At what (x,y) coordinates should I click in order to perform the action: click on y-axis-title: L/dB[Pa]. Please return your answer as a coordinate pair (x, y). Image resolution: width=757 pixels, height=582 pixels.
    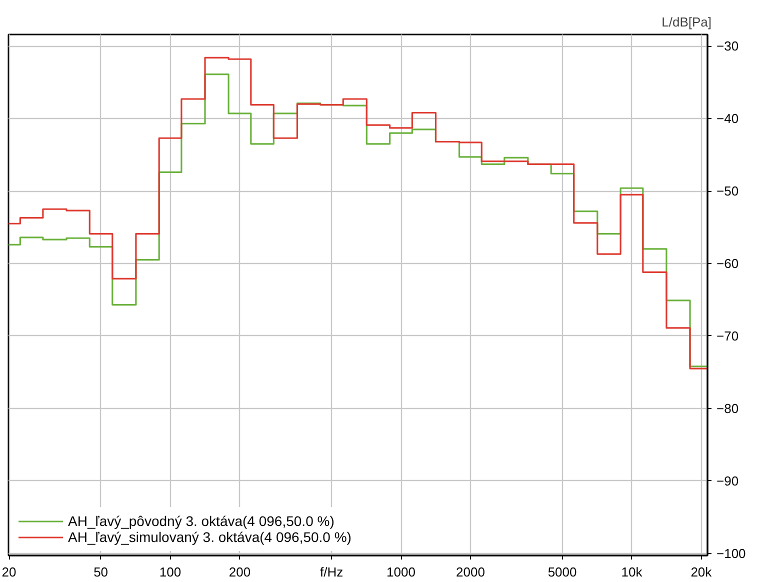
    Looking at the image, I should click on (687, 22).